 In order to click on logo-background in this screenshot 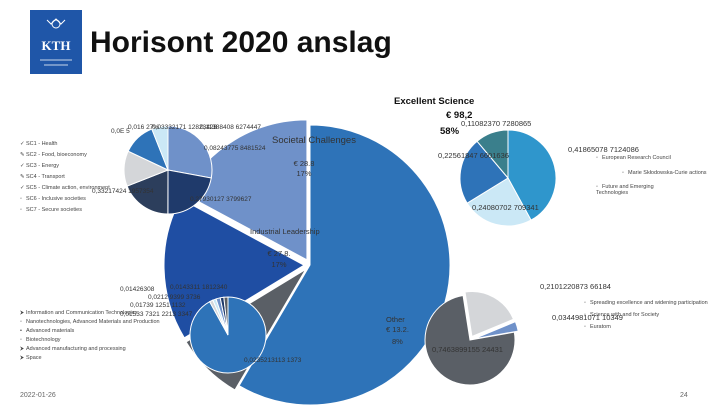, I will do `click(56, 42)`.